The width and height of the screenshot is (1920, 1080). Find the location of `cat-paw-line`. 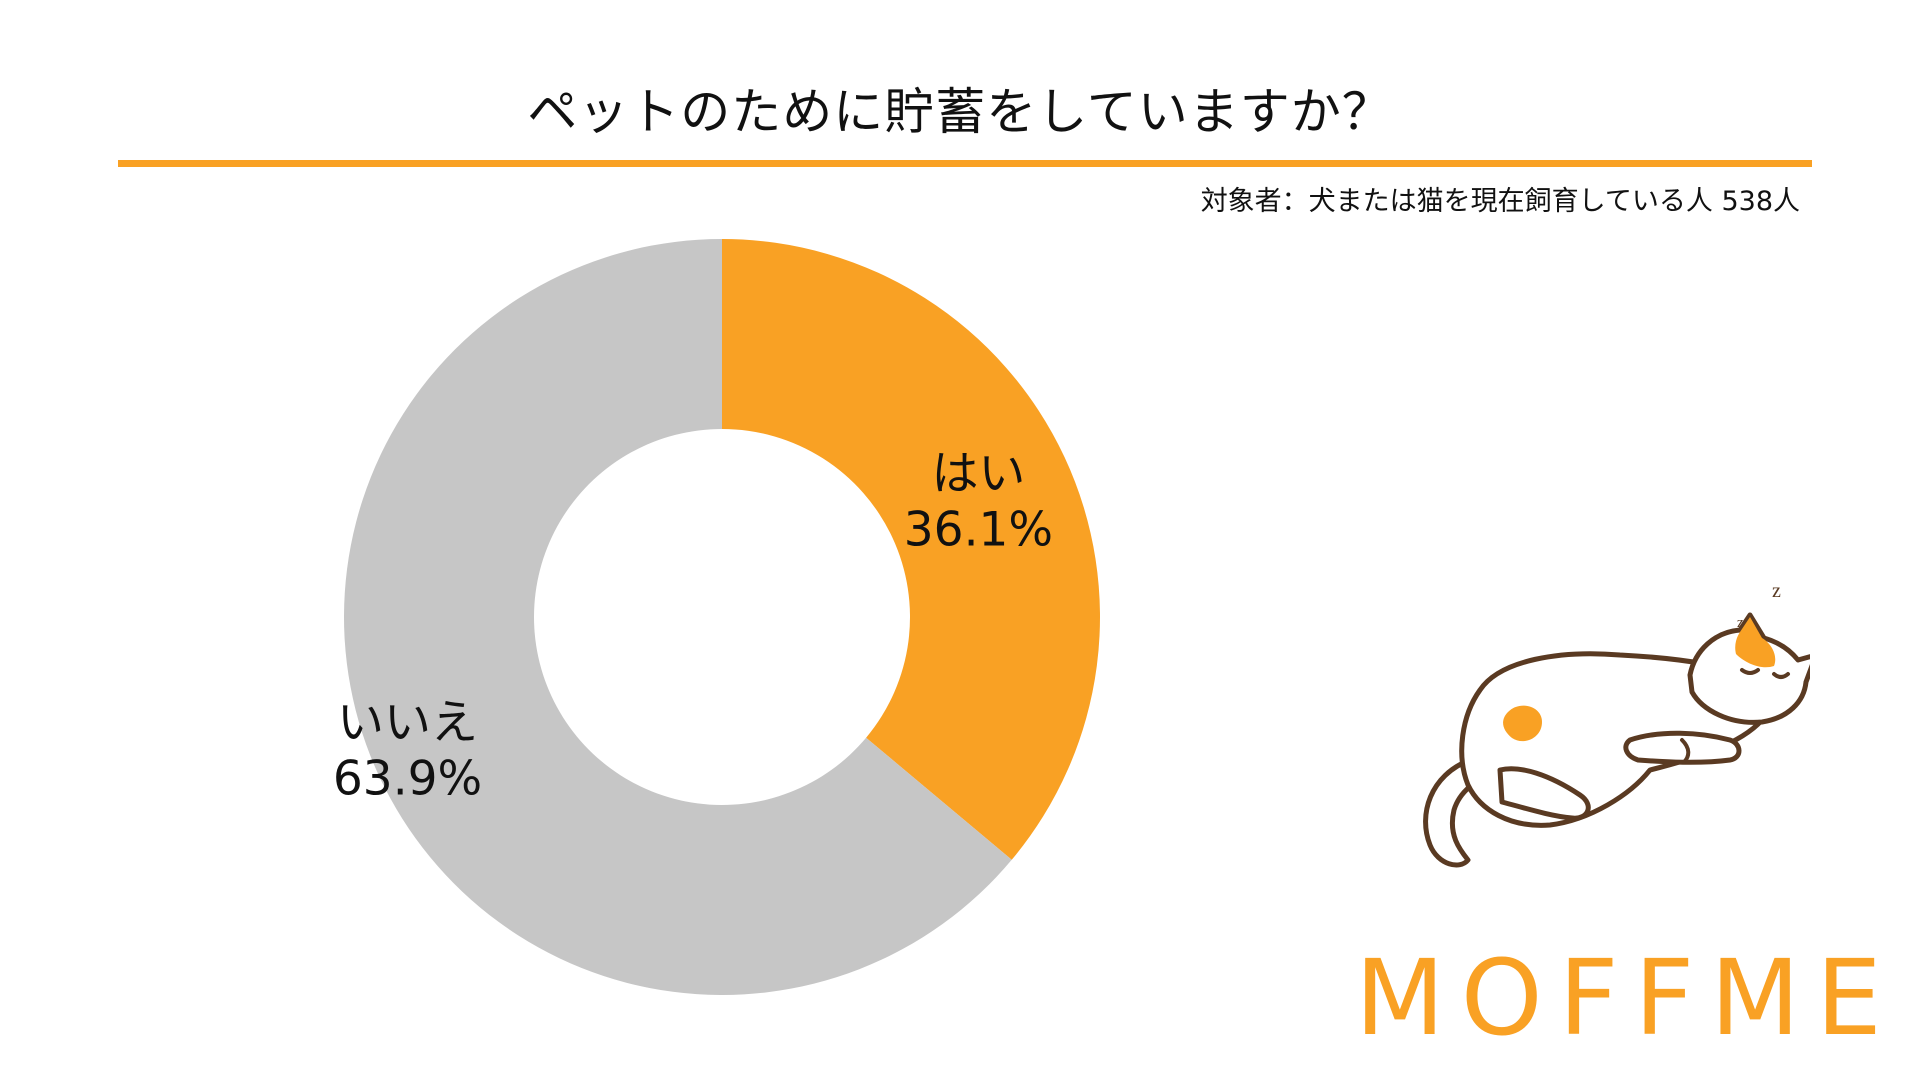

cat-paw-line is located at coordinates (1685, 751).